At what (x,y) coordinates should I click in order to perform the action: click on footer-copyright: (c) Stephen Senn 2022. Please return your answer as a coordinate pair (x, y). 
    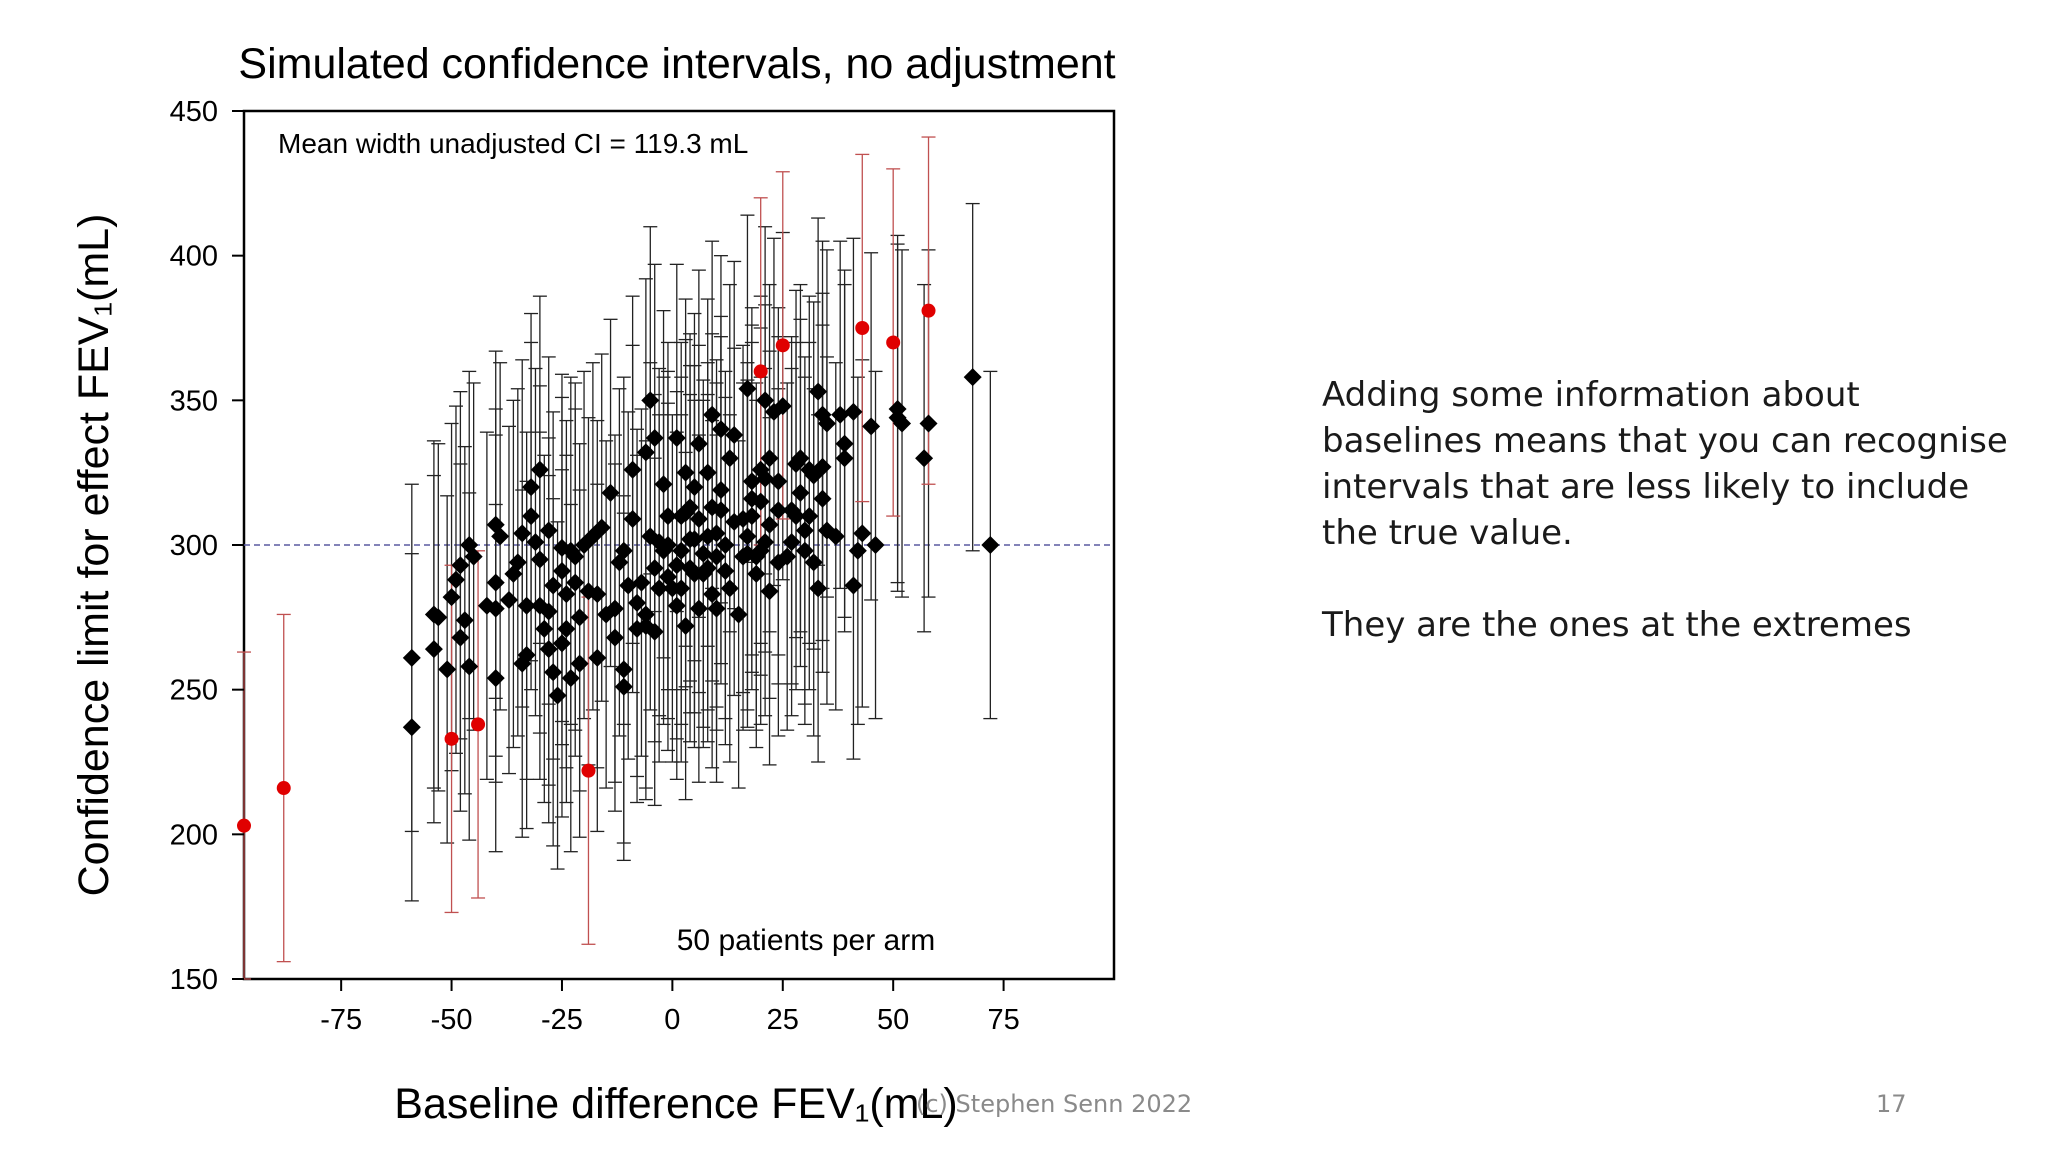
    Looking at the image, I should click on (1054, 1104).